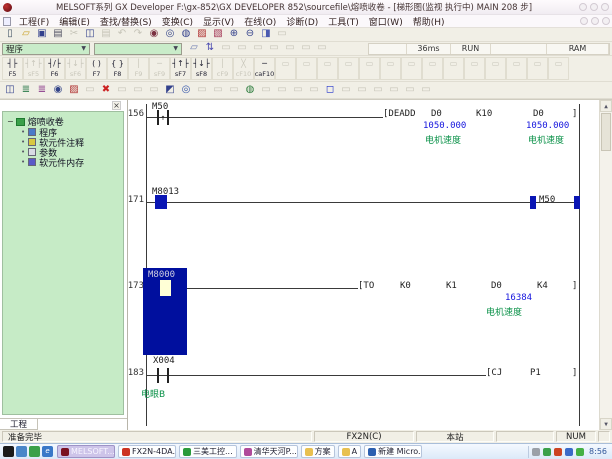 The height and width of the screenshot is (459, 612). Describe the element at coordinates (250, 89) in the screenshot. I see `remote-operation-icon: ◍` at that location.